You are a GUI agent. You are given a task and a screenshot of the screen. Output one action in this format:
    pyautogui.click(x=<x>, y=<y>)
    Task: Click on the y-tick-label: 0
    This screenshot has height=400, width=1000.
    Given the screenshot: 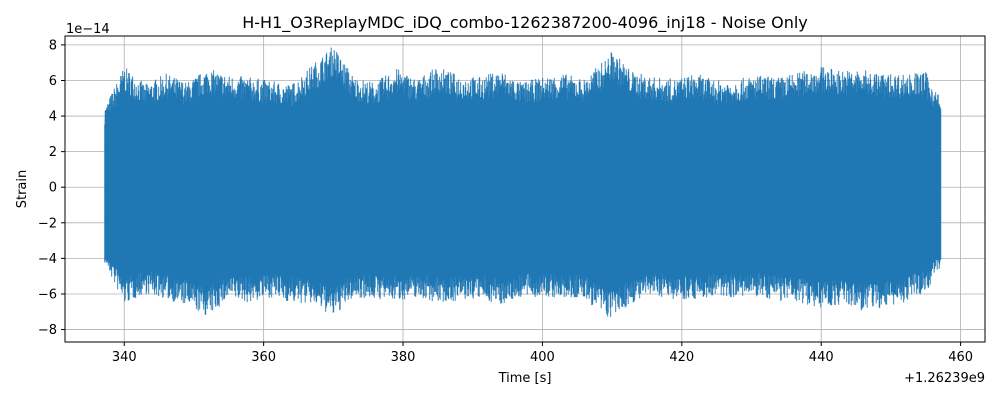 What is the action you would take?
    pyautogui.click(x=53, y=188)
    